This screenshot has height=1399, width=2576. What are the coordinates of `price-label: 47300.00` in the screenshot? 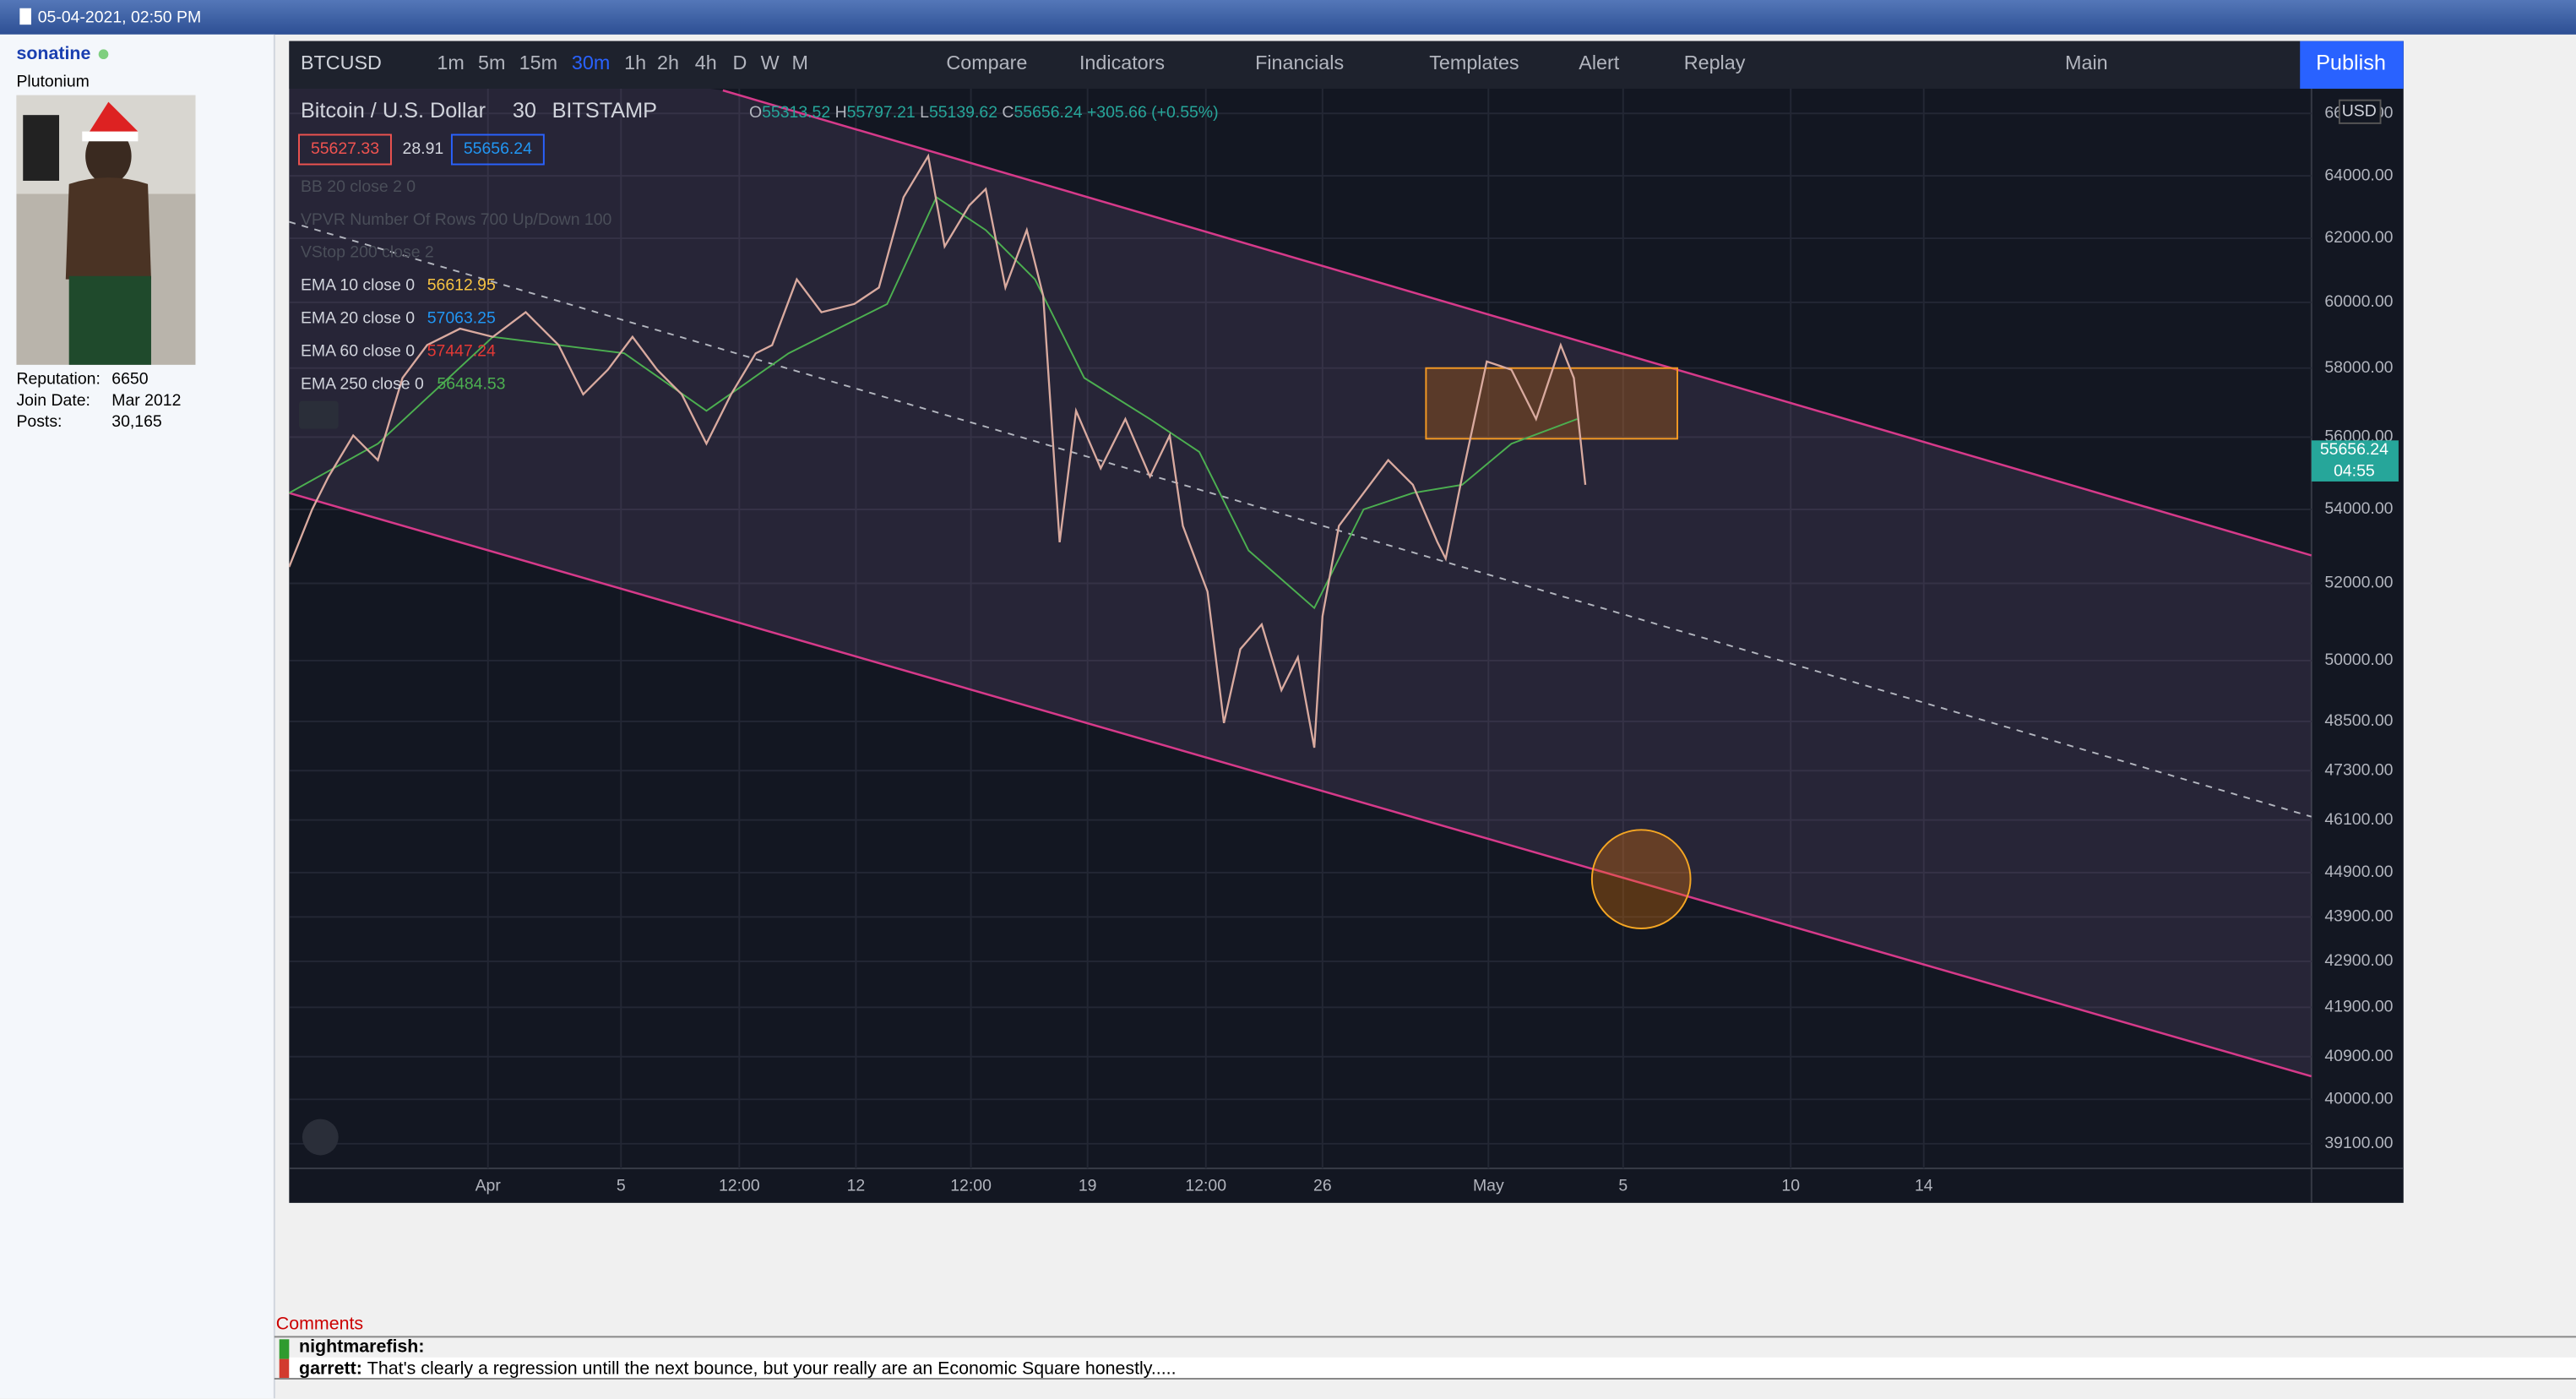 It's located at (2358, 769).